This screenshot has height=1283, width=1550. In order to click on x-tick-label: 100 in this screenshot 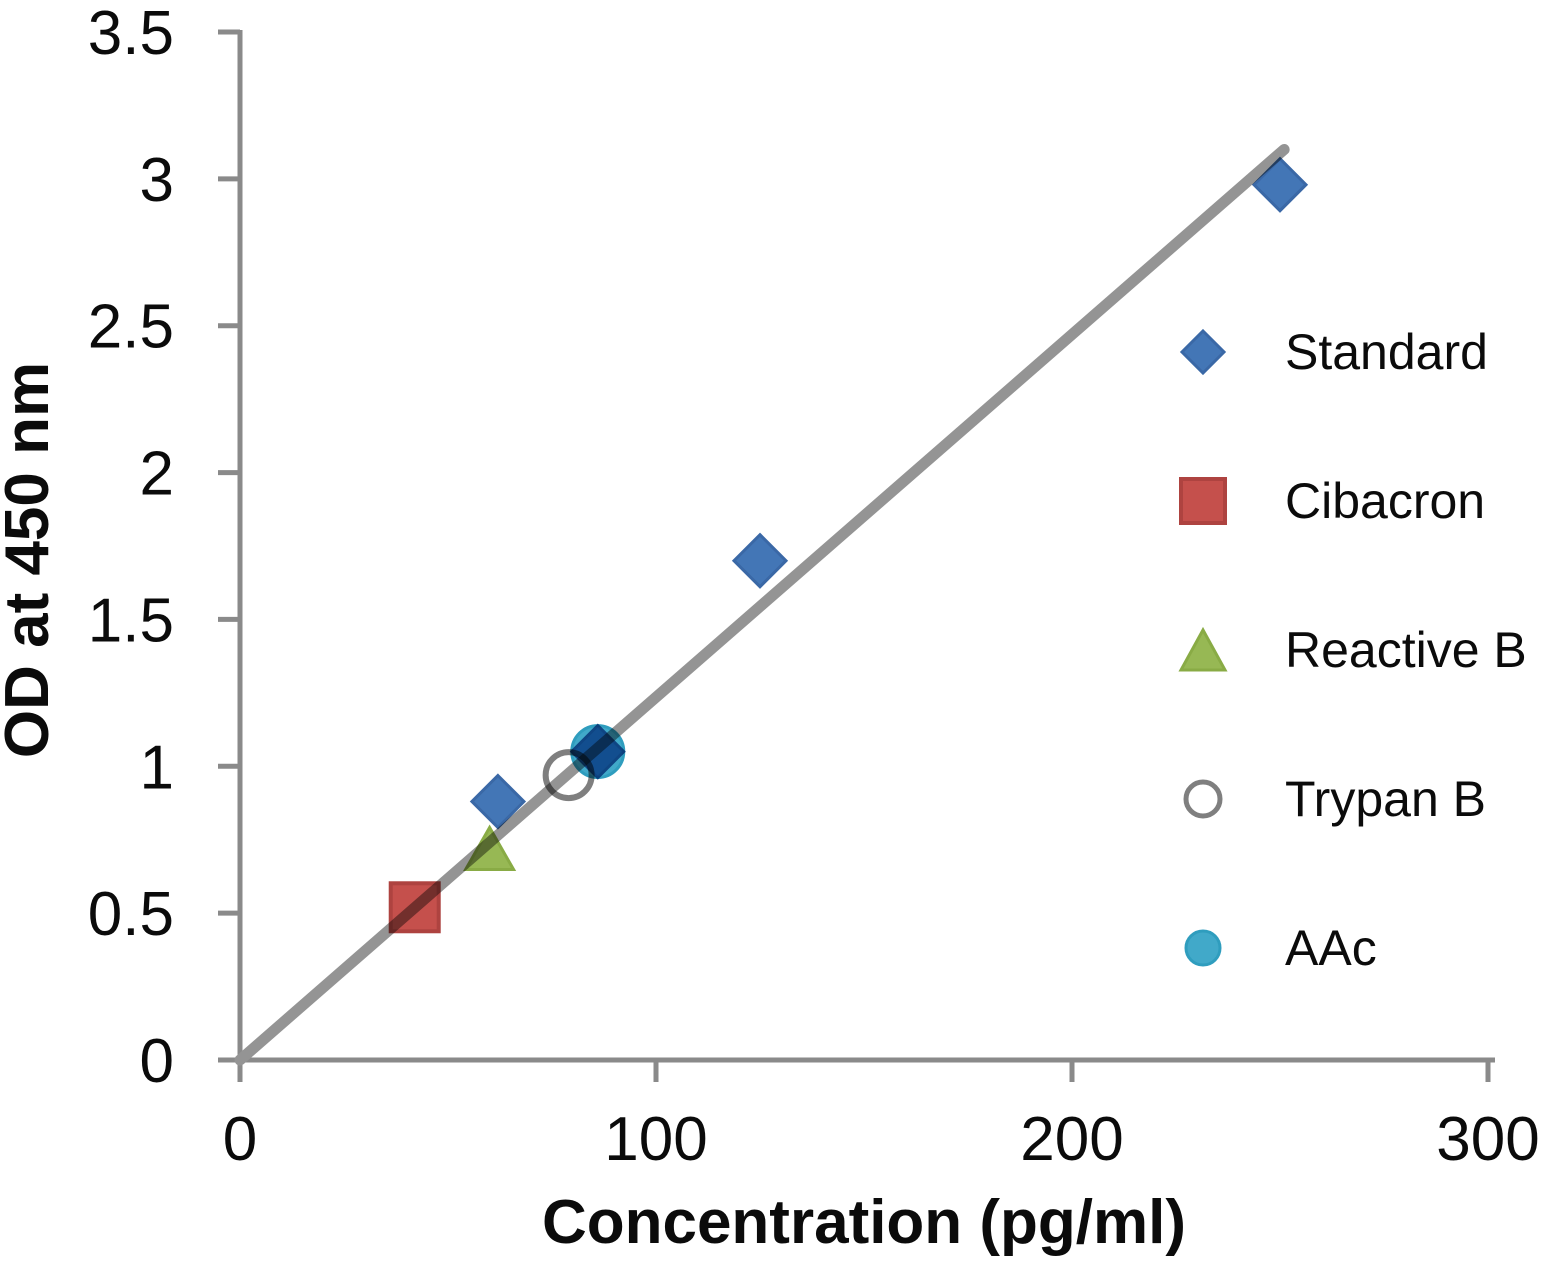, I will do `click(655, 1139)`.